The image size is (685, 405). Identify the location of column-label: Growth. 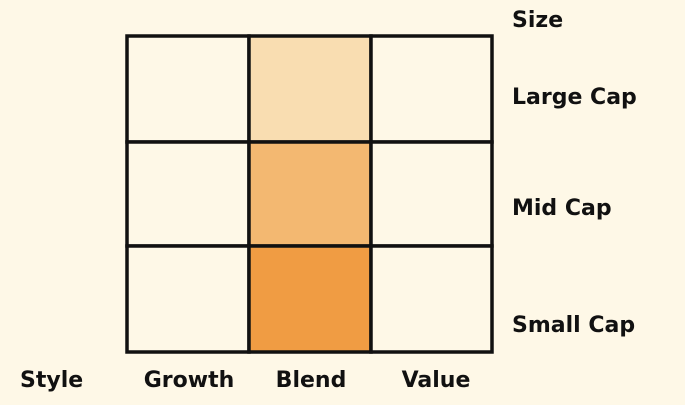
(189, 380).